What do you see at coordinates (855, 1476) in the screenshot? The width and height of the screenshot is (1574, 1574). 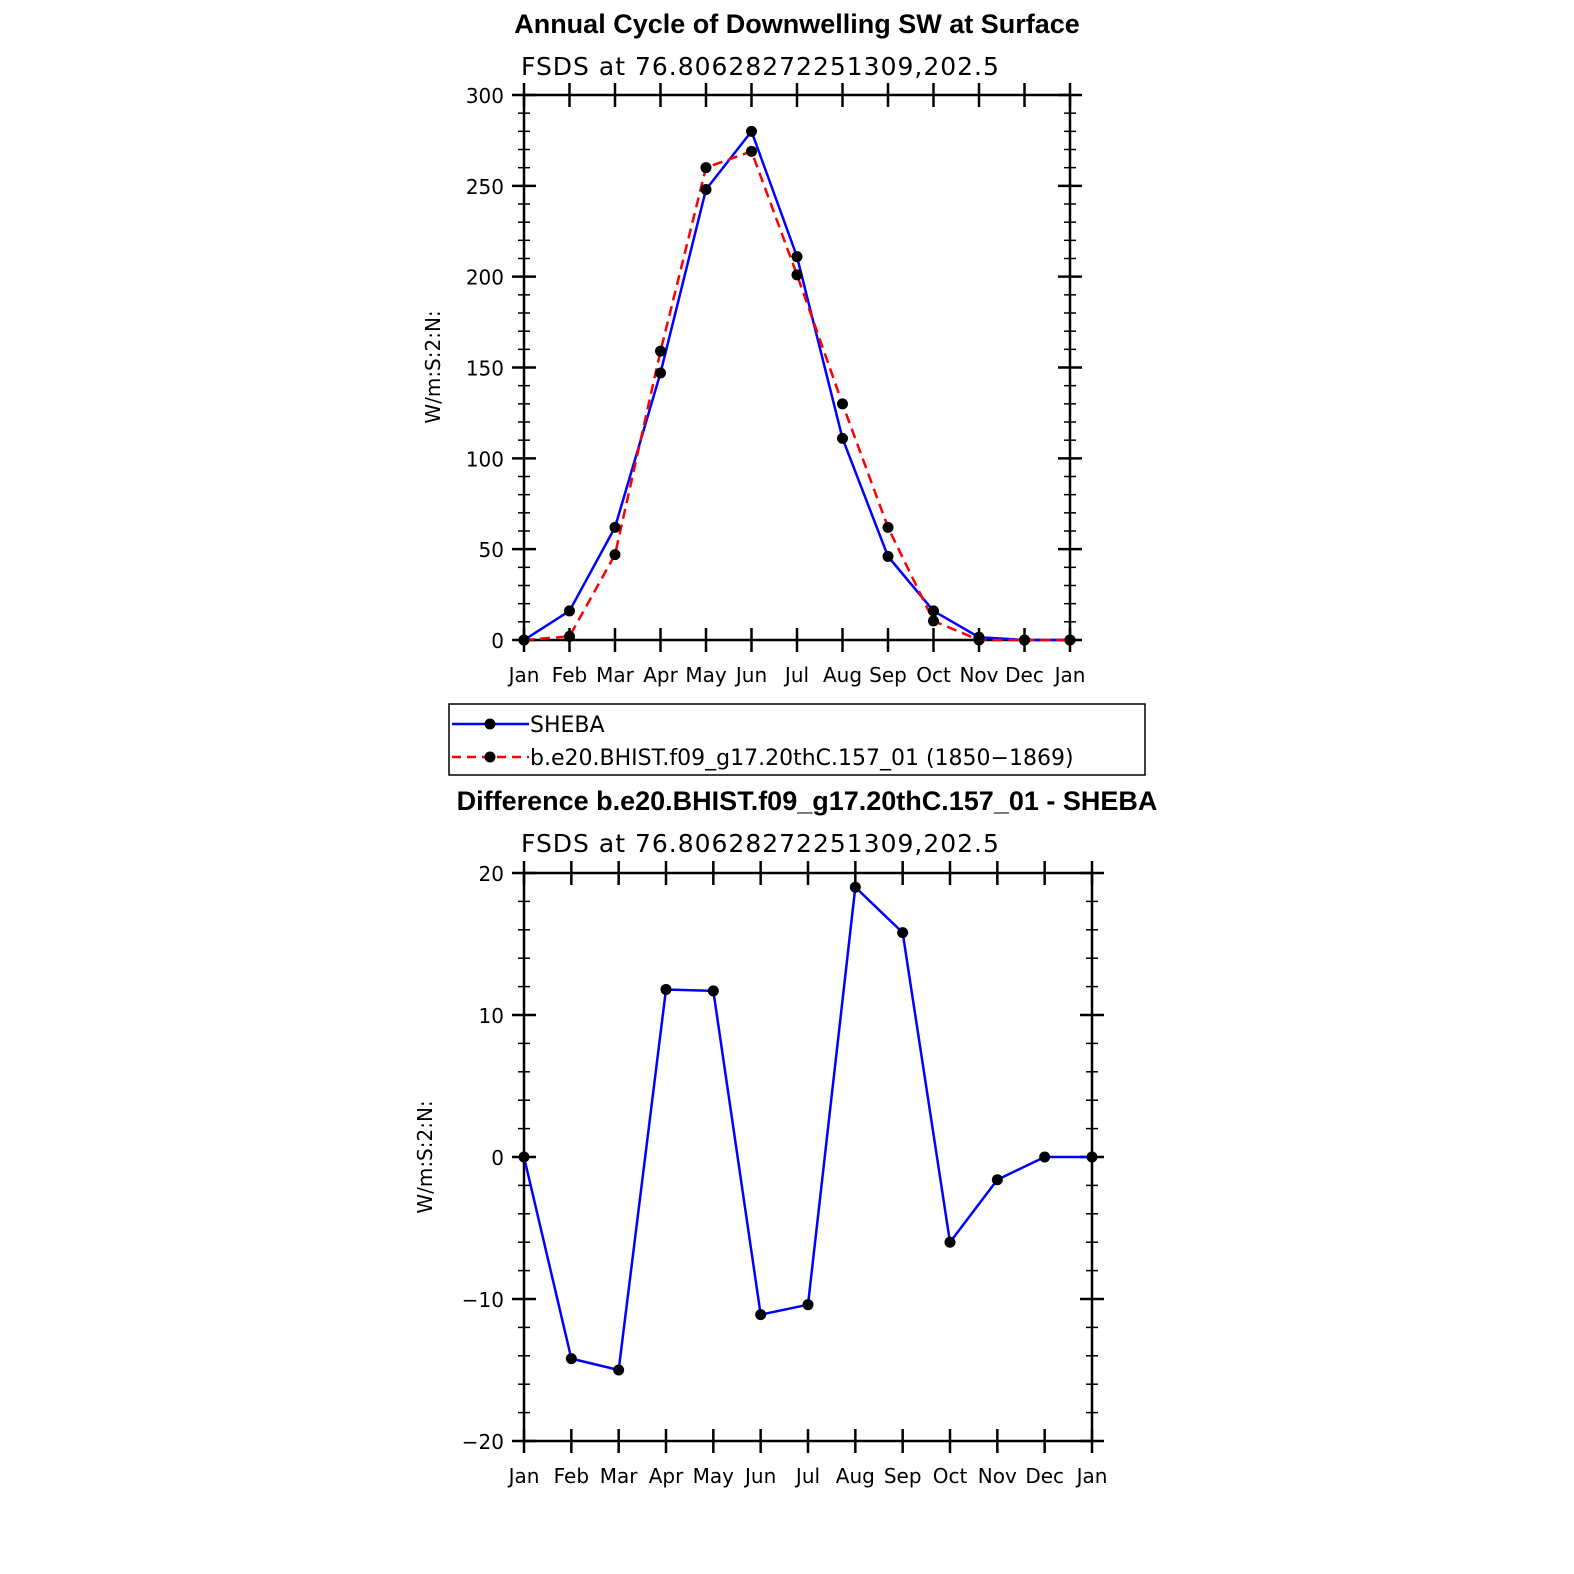 I see `bottom-chart-x-tick-label: Aug` at bounding box center [855, 1476].